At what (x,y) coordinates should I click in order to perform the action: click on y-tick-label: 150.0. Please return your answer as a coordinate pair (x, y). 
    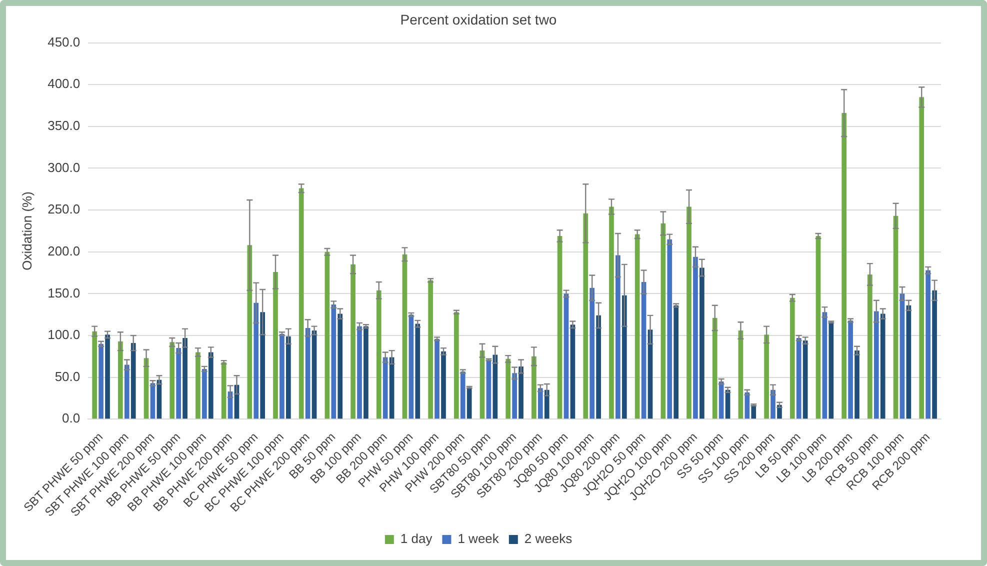
    Looking at the image, I should click on (64, 292).